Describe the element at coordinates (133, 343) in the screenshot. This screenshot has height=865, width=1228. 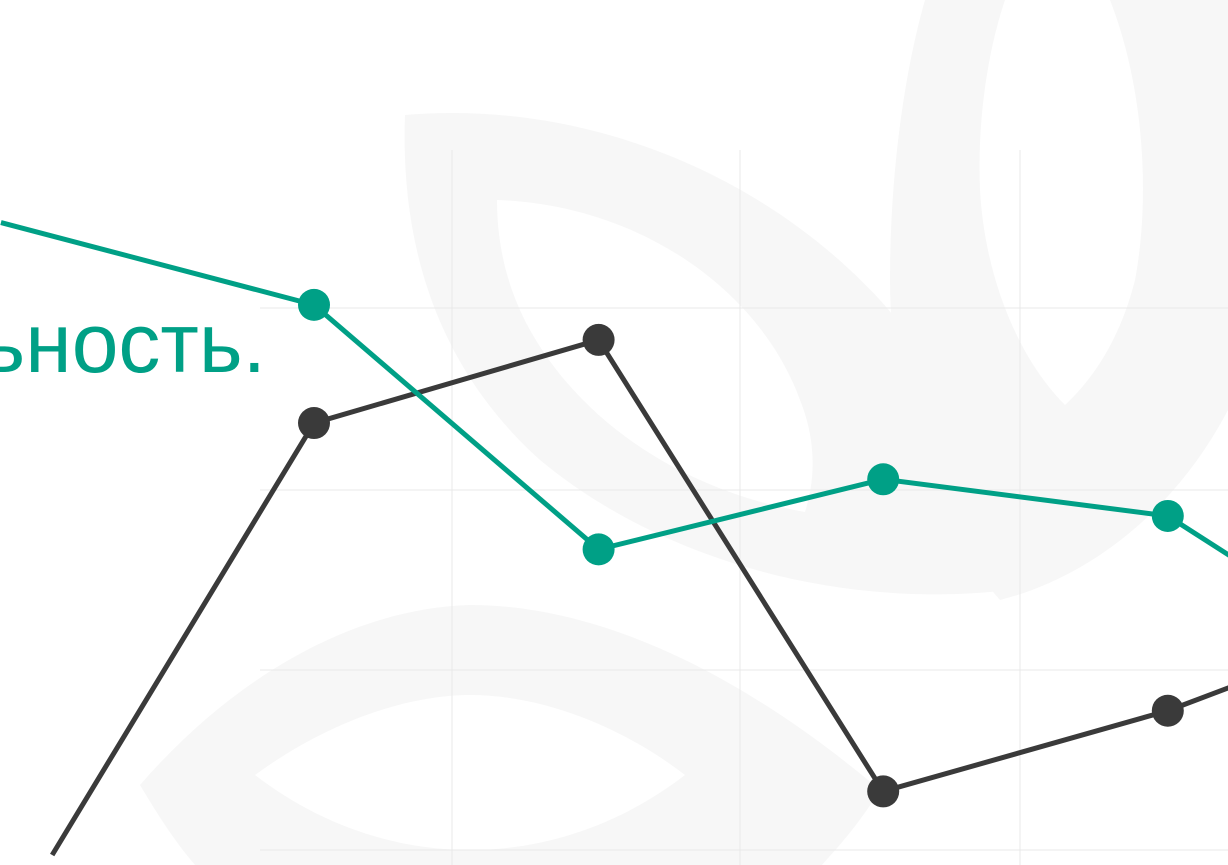
I see `slide-heading: ьность.` at that location.